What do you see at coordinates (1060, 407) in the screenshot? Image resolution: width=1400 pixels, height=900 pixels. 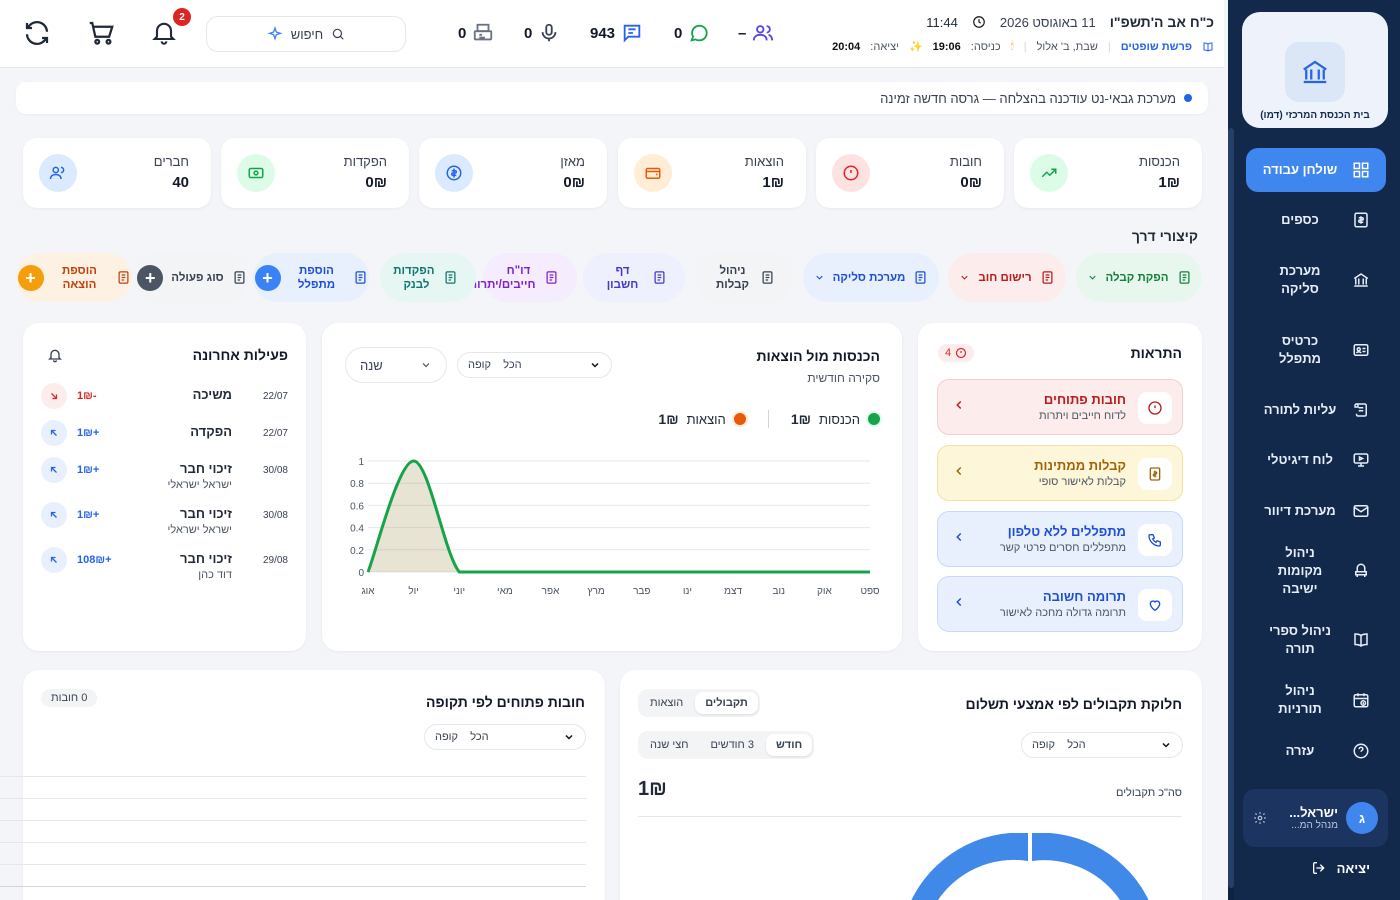 I see `alert-item: חובות פתוחים לדוח חייבים ויתרות` at bounding box center [1060, 407].